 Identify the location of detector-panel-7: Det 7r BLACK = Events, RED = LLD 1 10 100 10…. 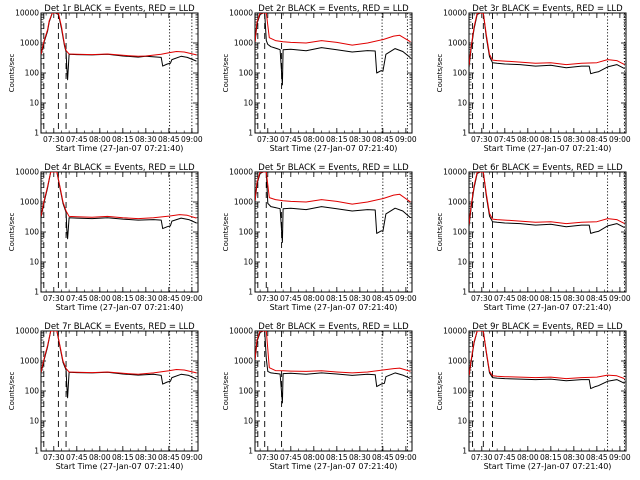
(105, 396).